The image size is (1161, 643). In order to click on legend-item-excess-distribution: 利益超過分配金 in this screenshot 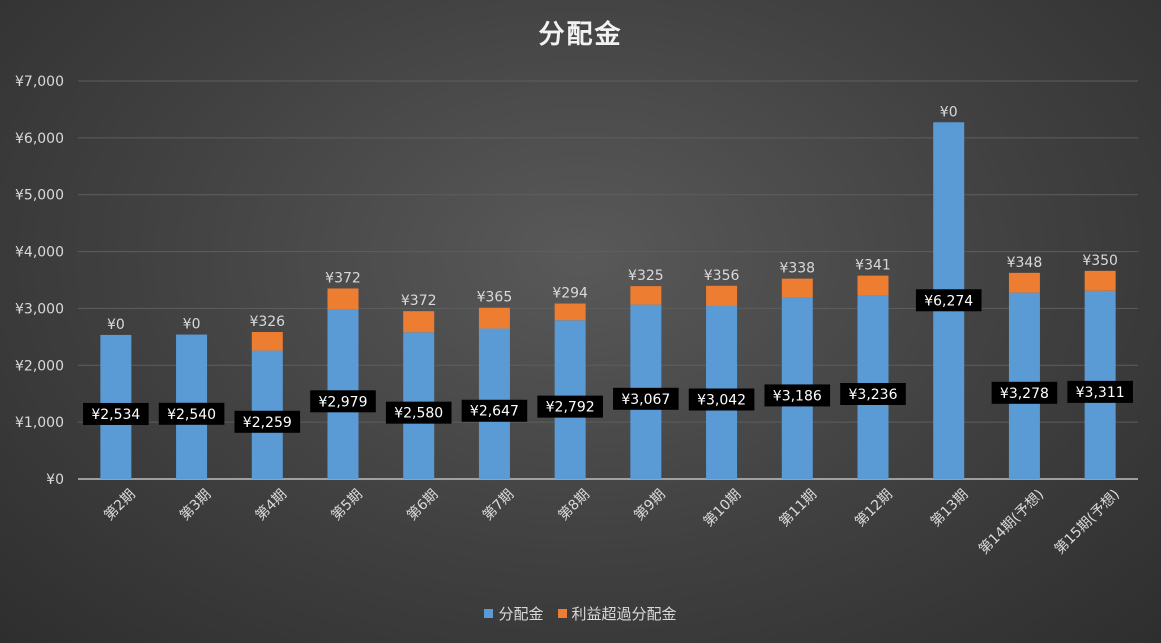, I will do `click(617, 613)`.